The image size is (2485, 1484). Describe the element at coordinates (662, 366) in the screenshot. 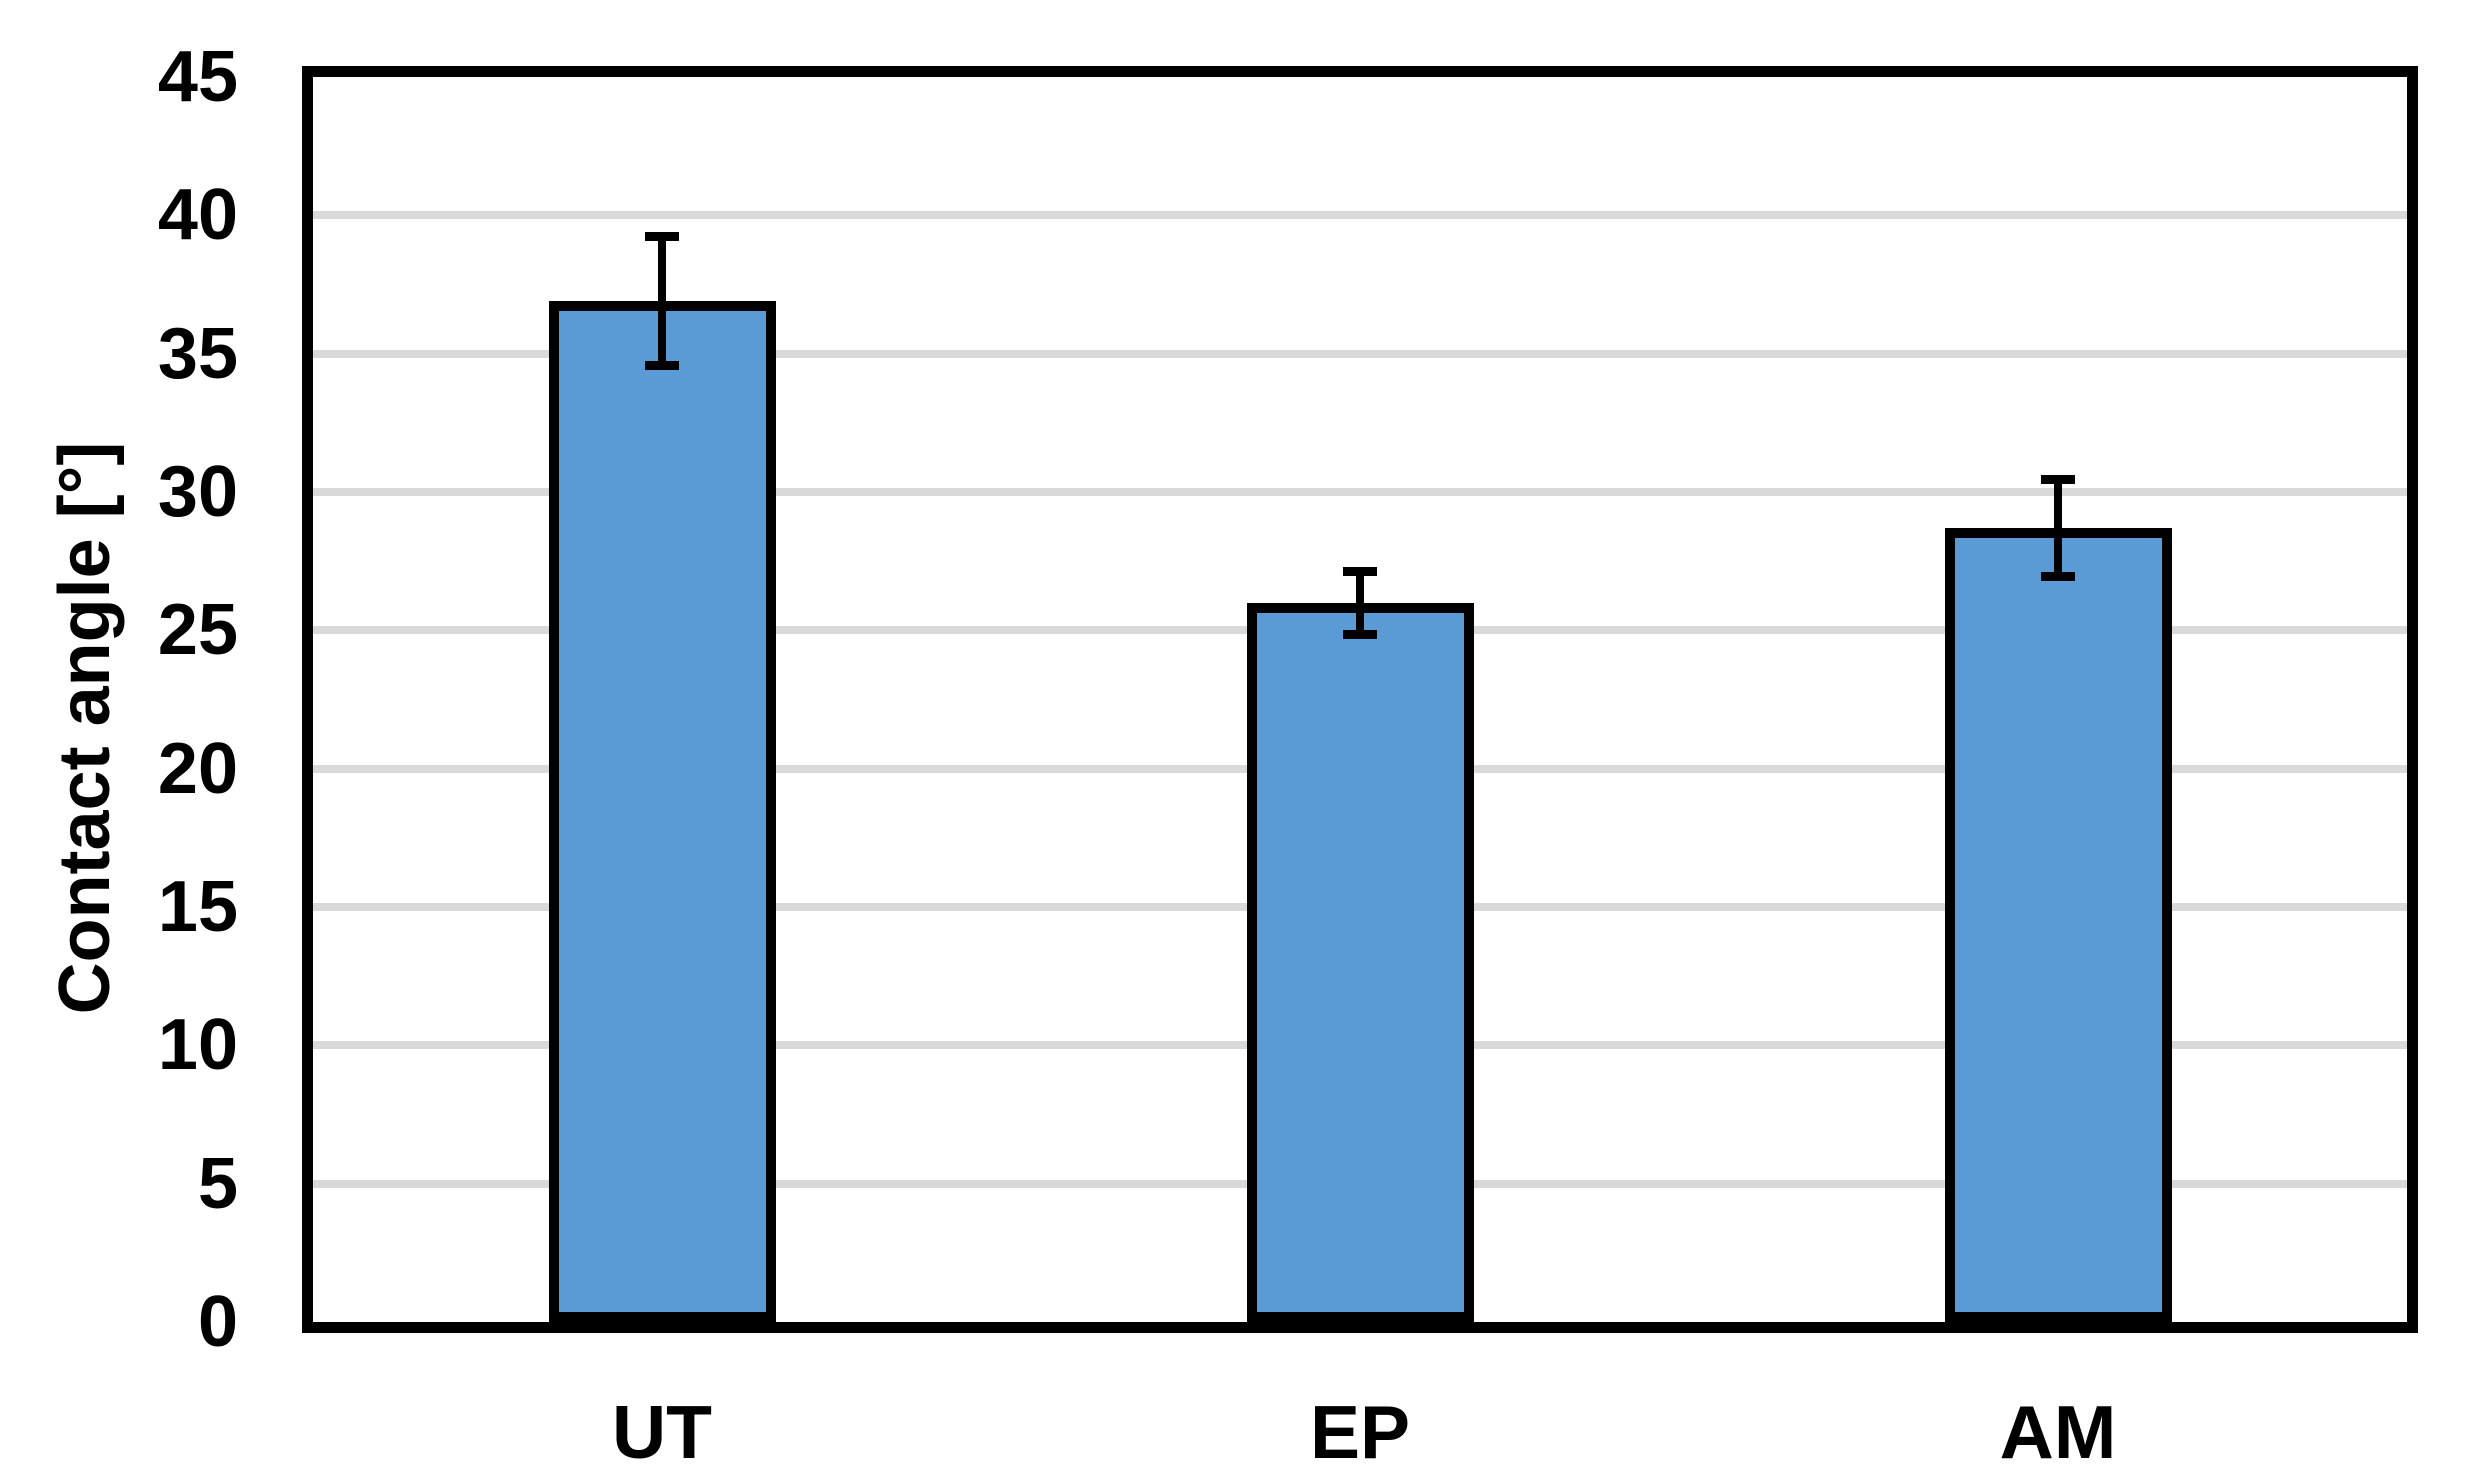

I see `error-bar-bottom-cap-UT` at that location.